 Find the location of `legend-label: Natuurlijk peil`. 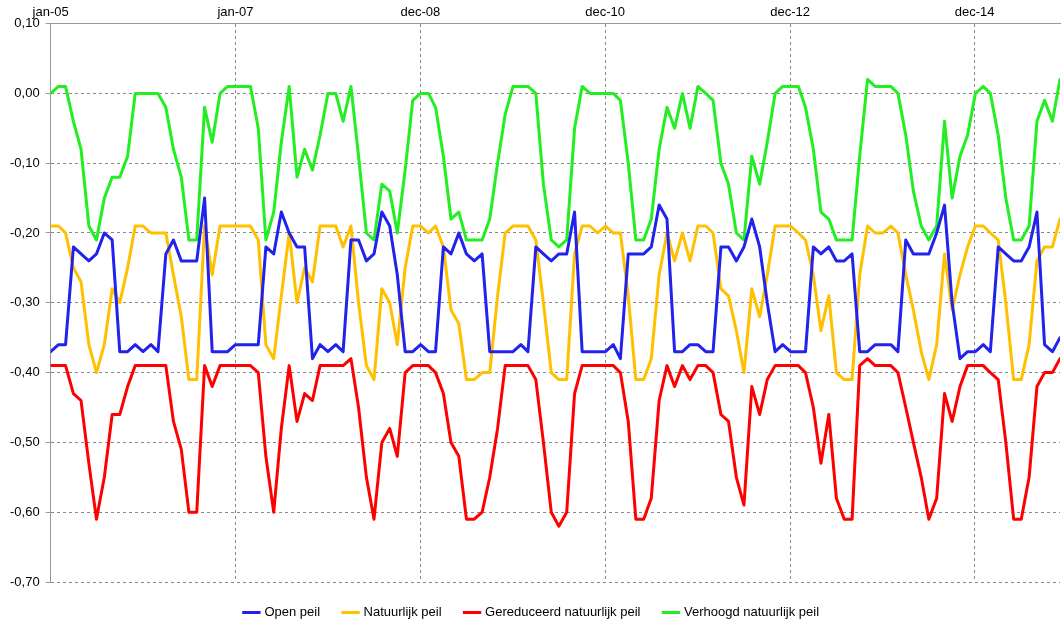

legend-label: Natuurlijk peil is located at coordinates (402, 612).